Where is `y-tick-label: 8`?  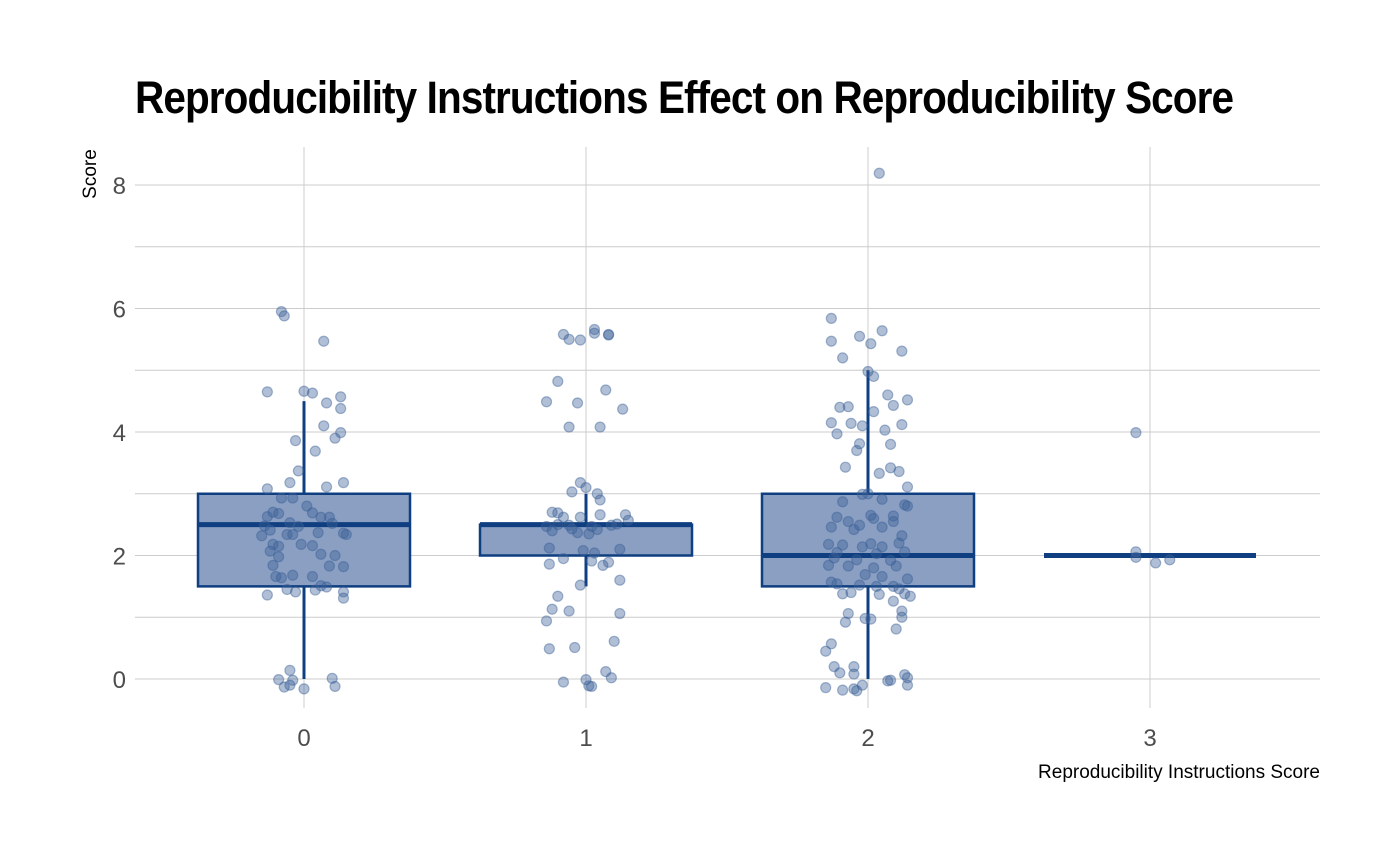
y-tick-label: 8 is located at coordinates (119, 186).